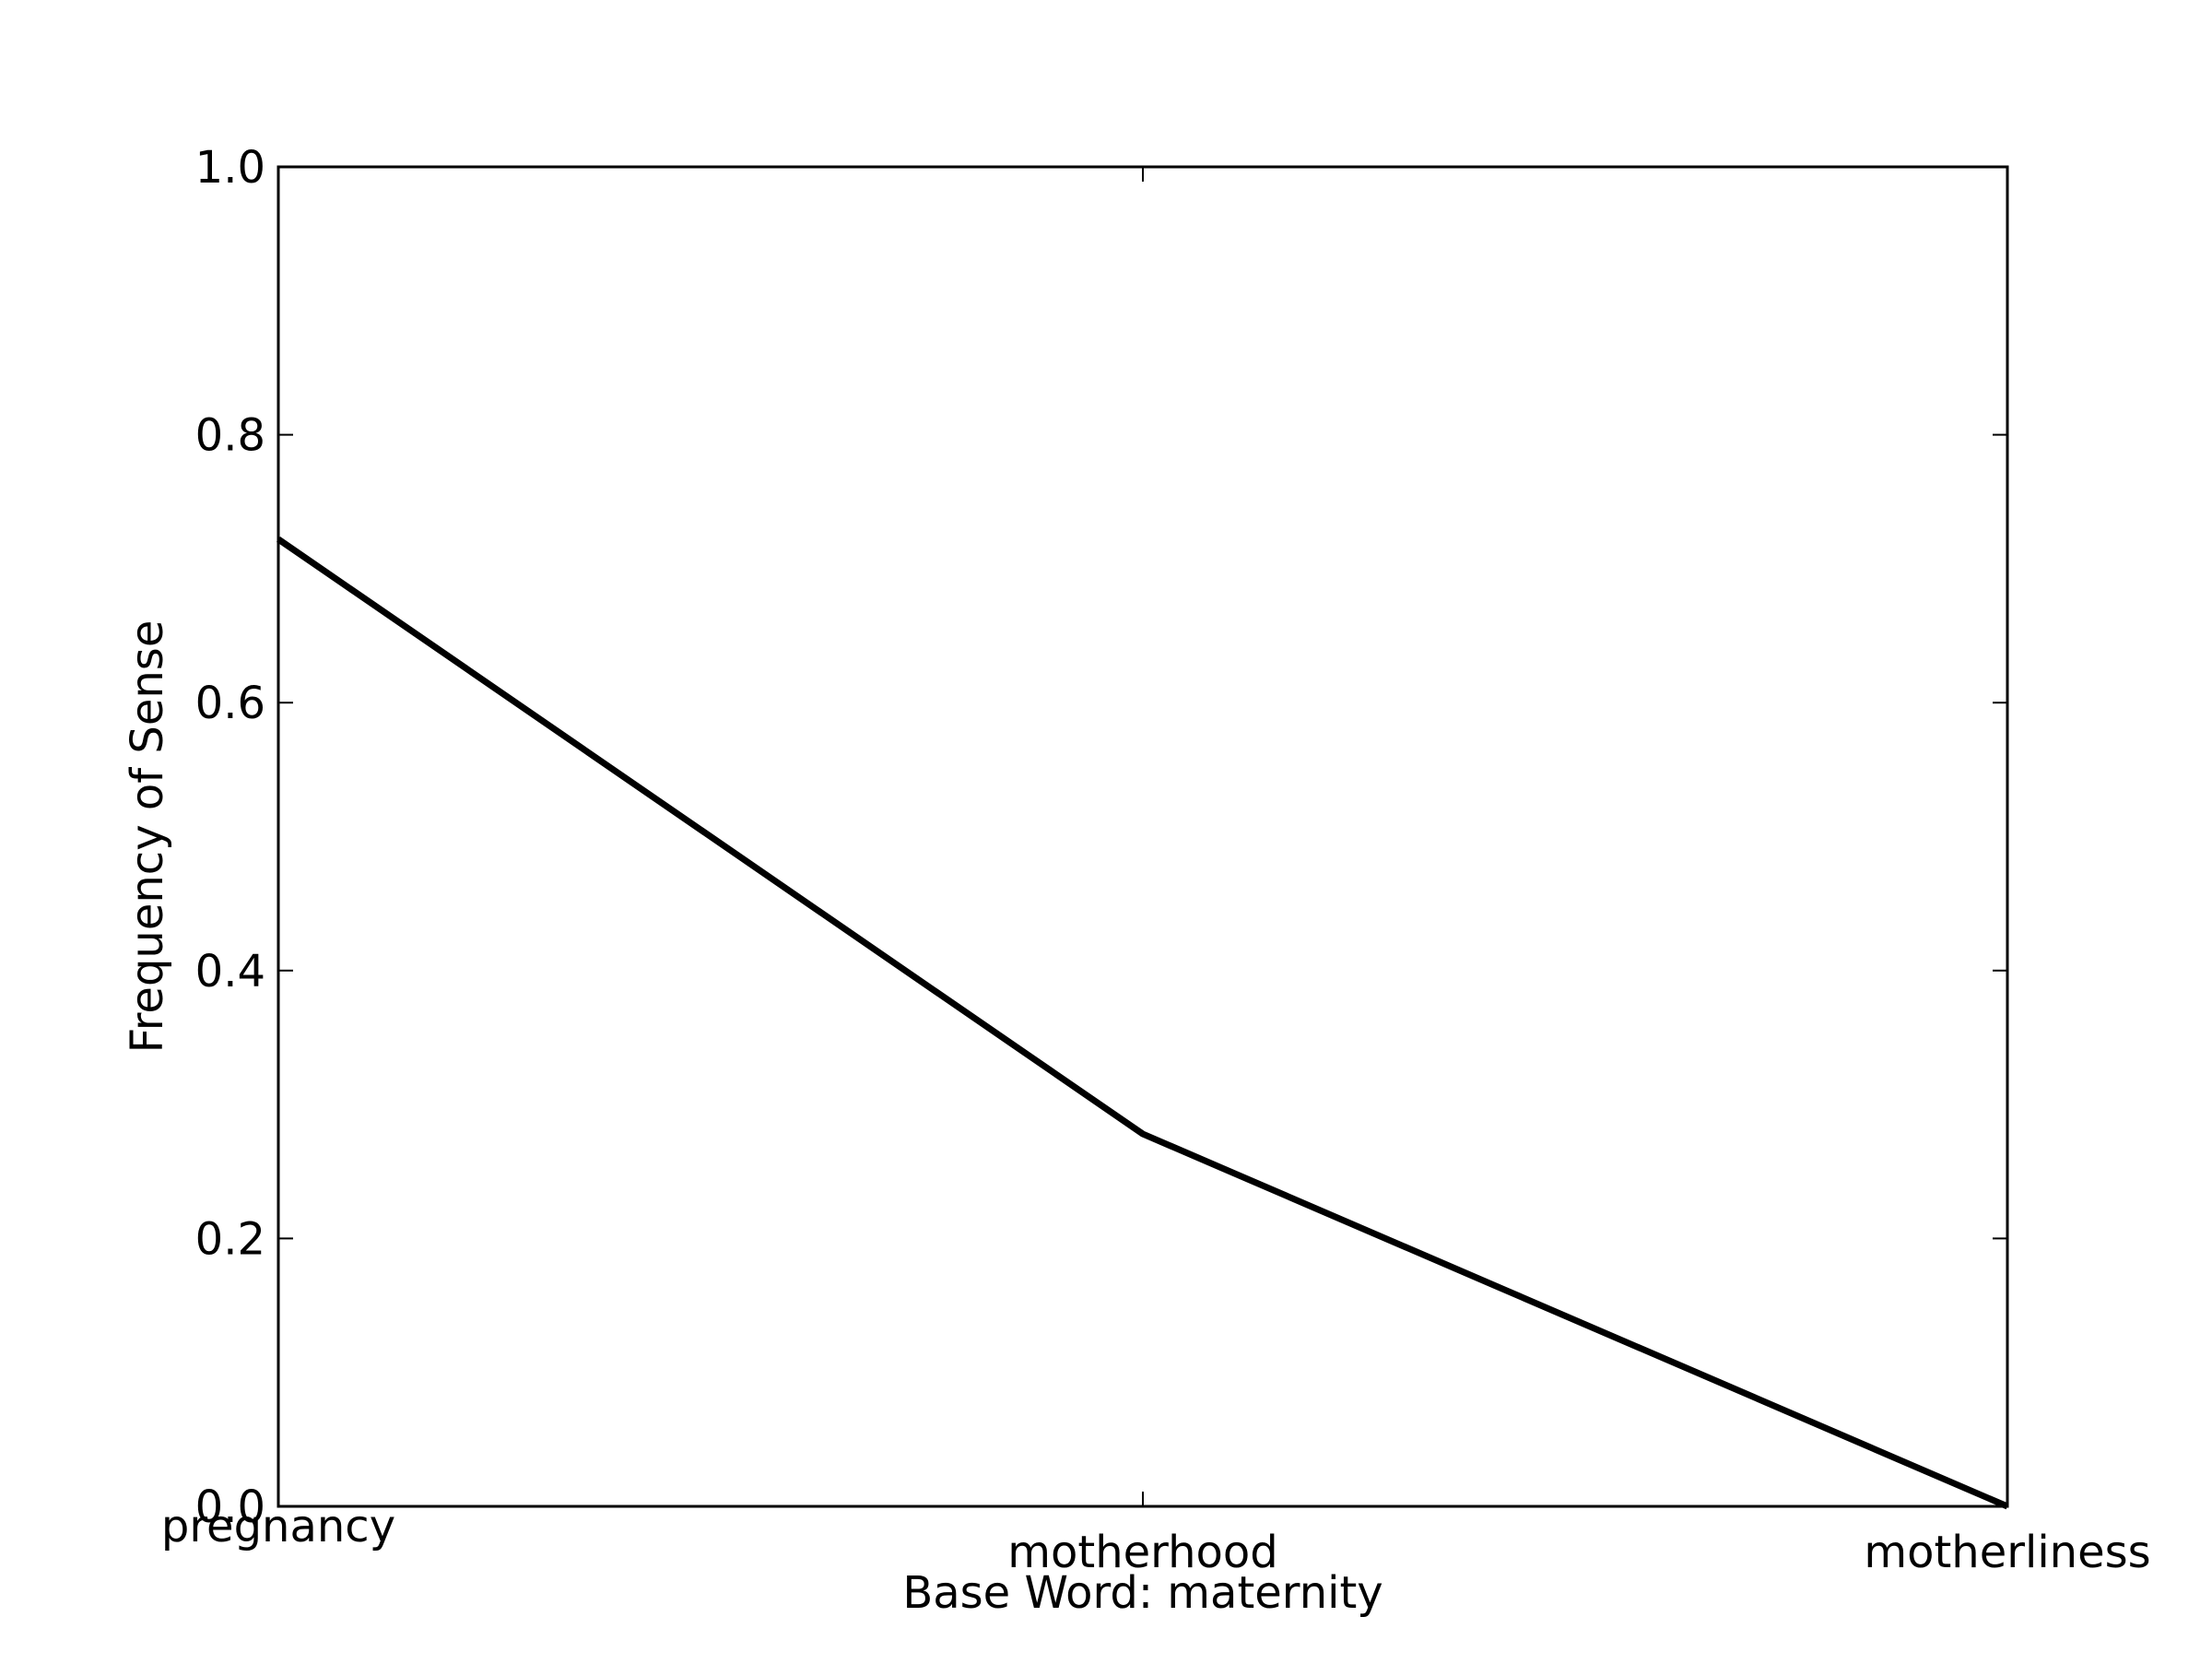 This screenshot has height=1664, width=2212. I want to click on y-tick-label: 0.8, so click(230, 436).